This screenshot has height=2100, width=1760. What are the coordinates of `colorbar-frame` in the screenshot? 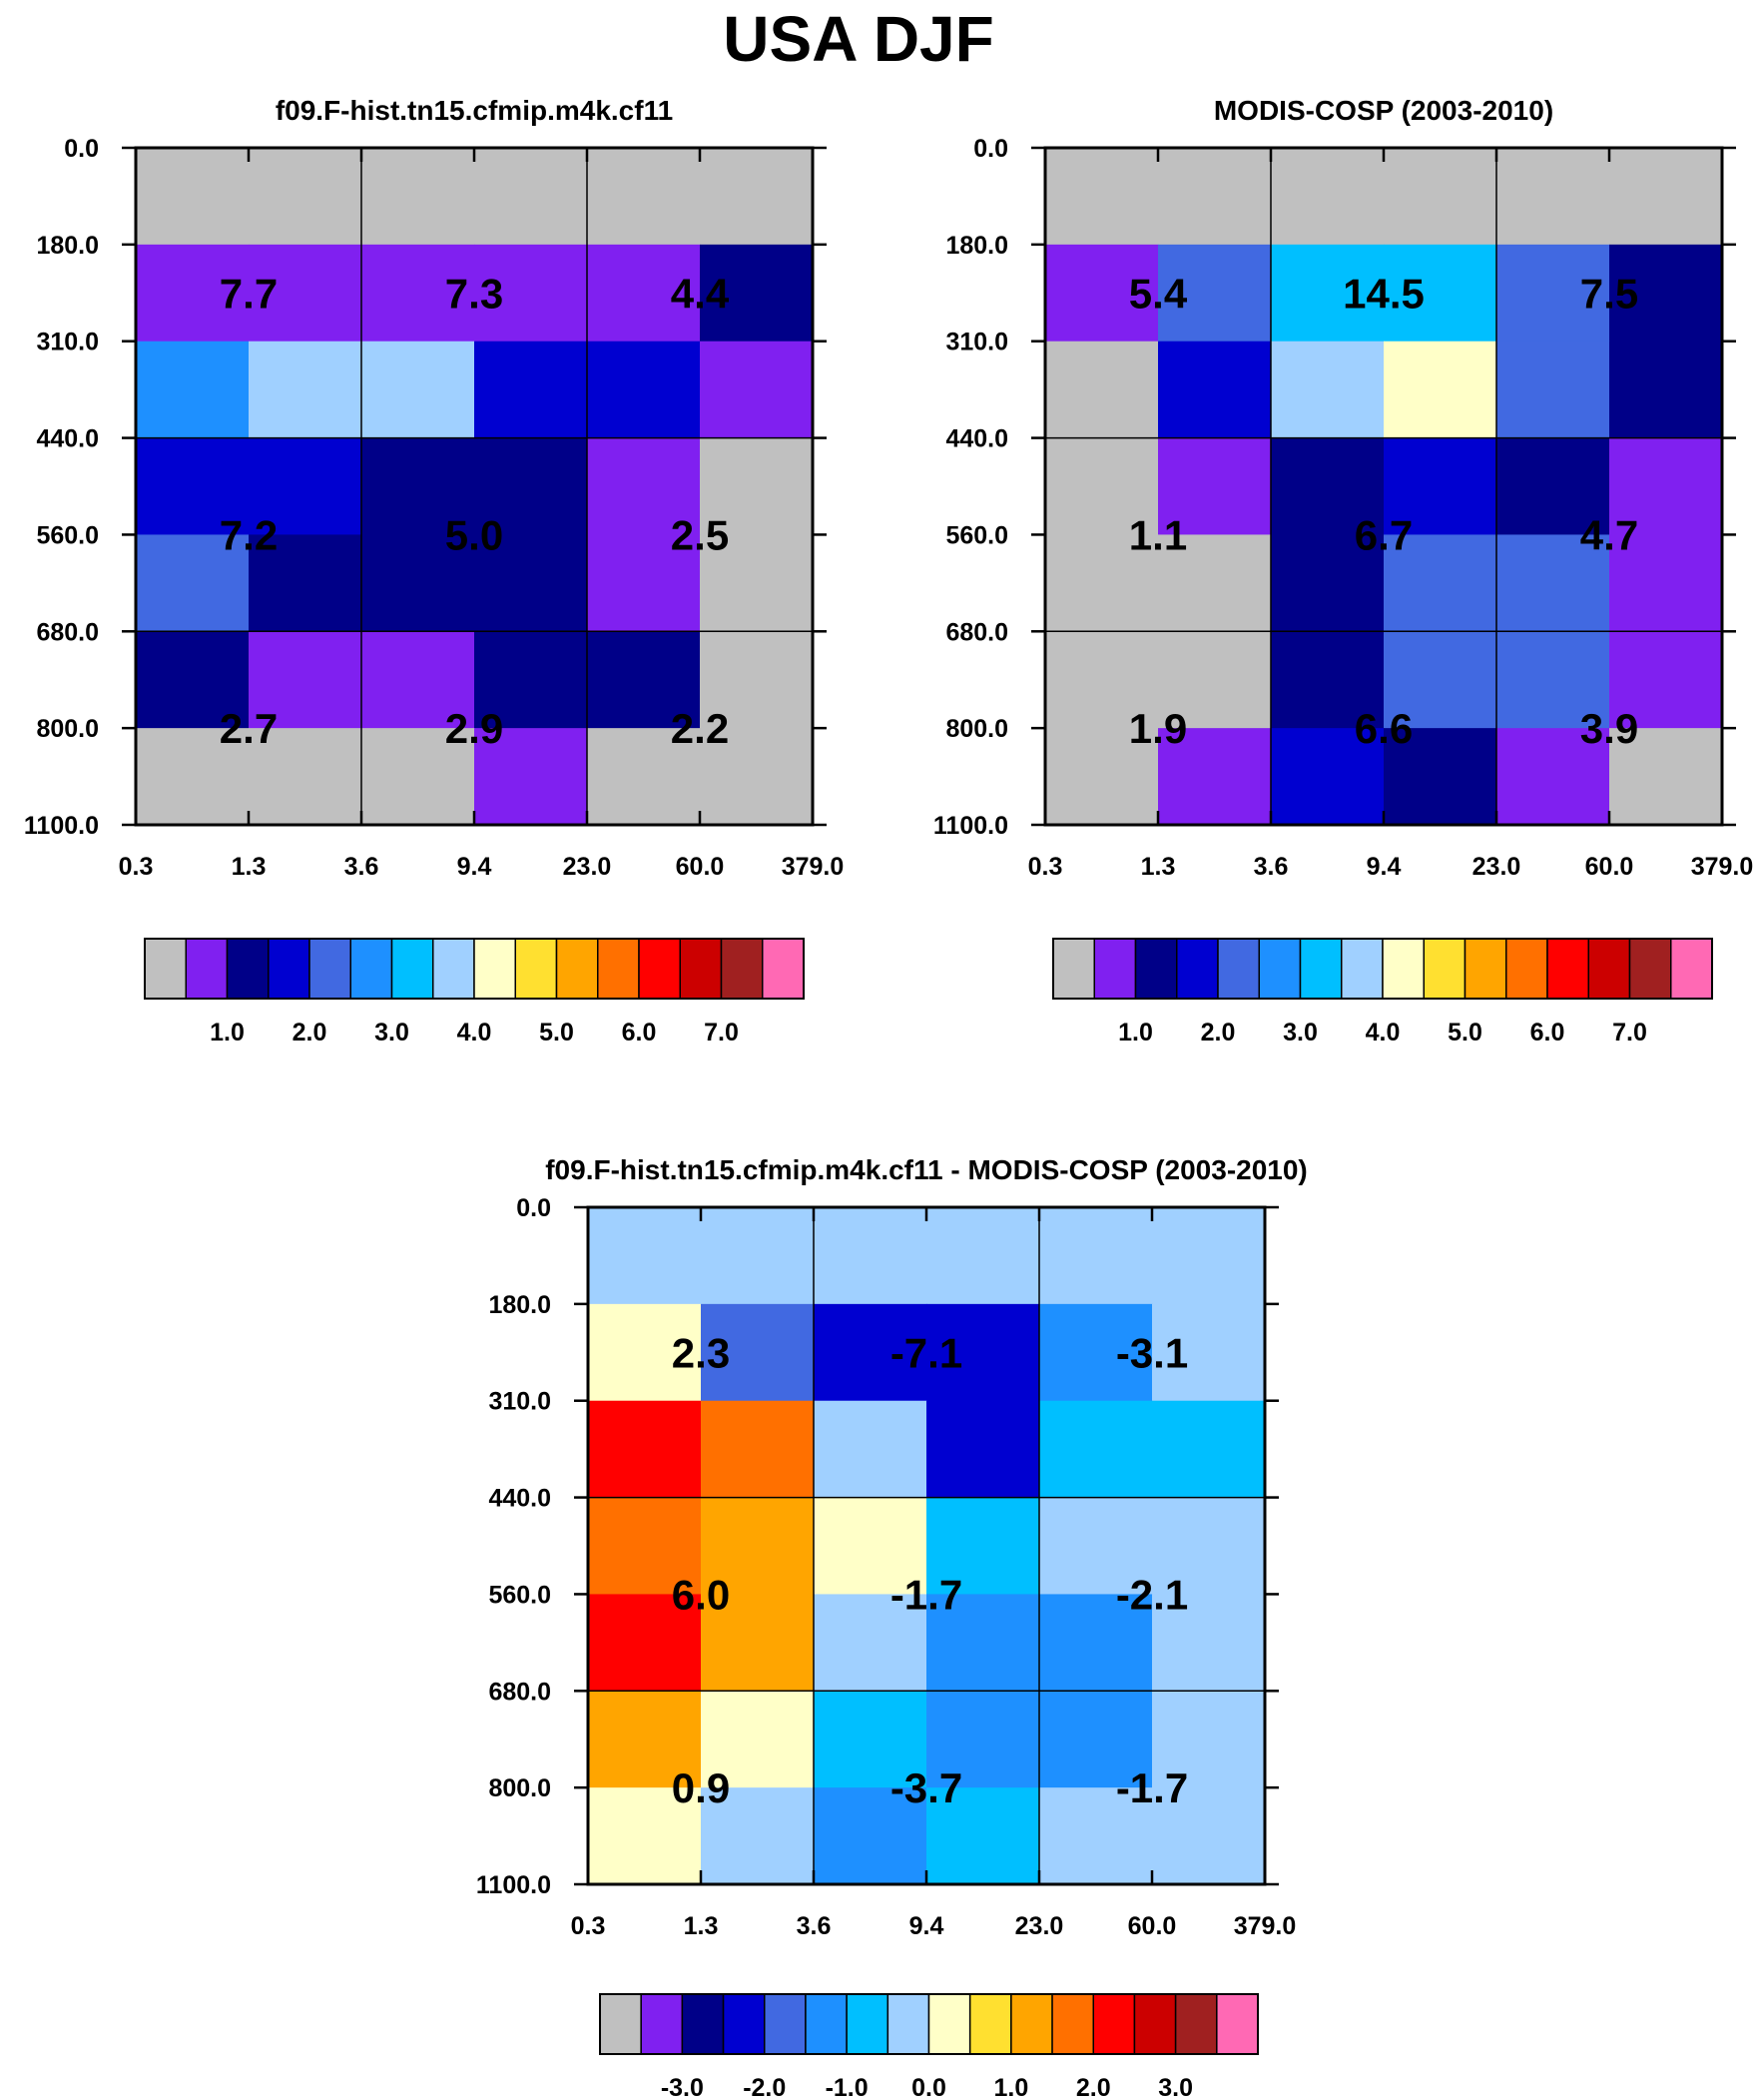 It's located at (1382, 969).